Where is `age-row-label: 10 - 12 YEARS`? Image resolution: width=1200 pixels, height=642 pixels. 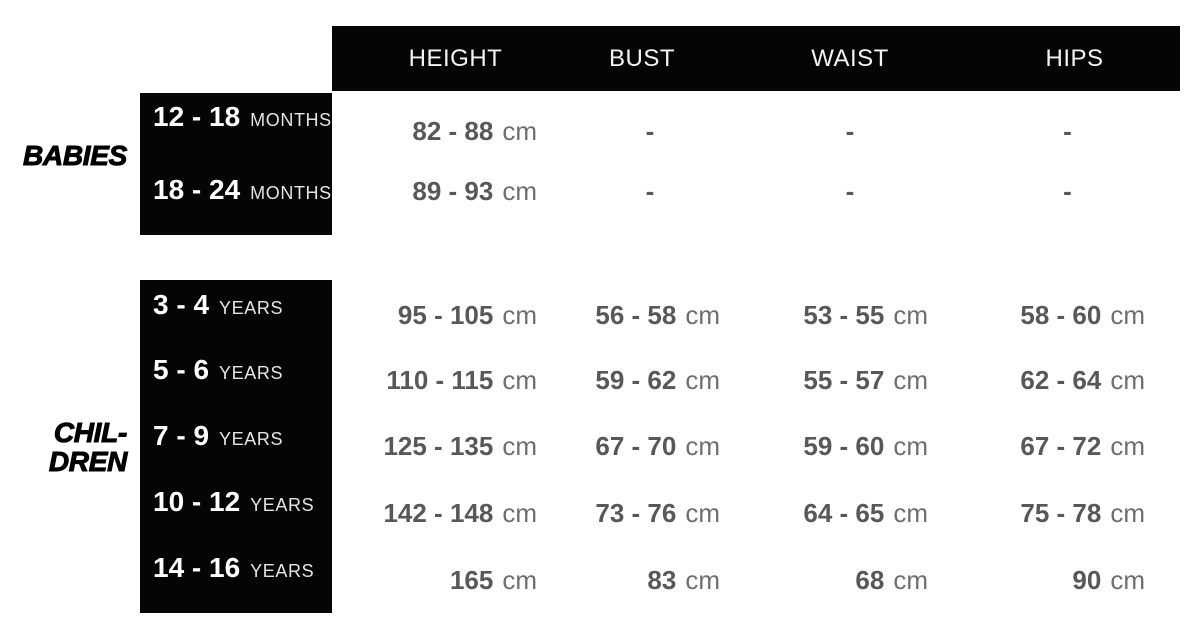 age-row-label: 10 - 12 YEARS is located at coordinates (240, 502).